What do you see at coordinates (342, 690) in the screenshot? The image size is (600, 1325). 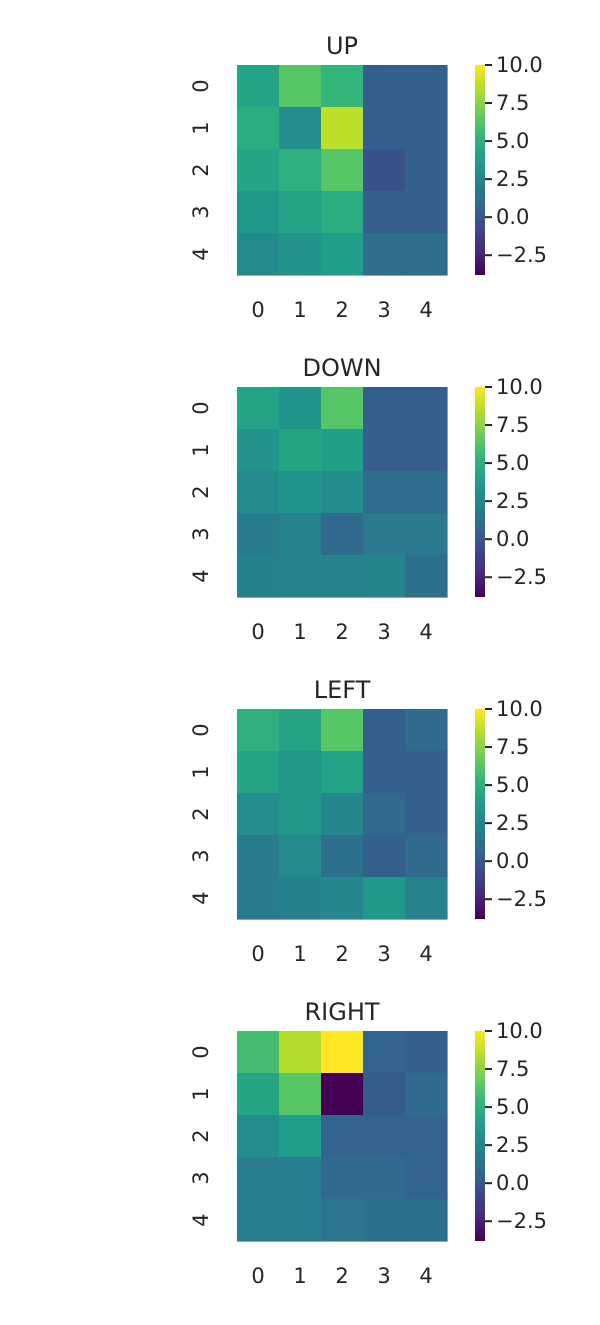 I see `panel-title: LEFT` at bounding box center [342, 690].